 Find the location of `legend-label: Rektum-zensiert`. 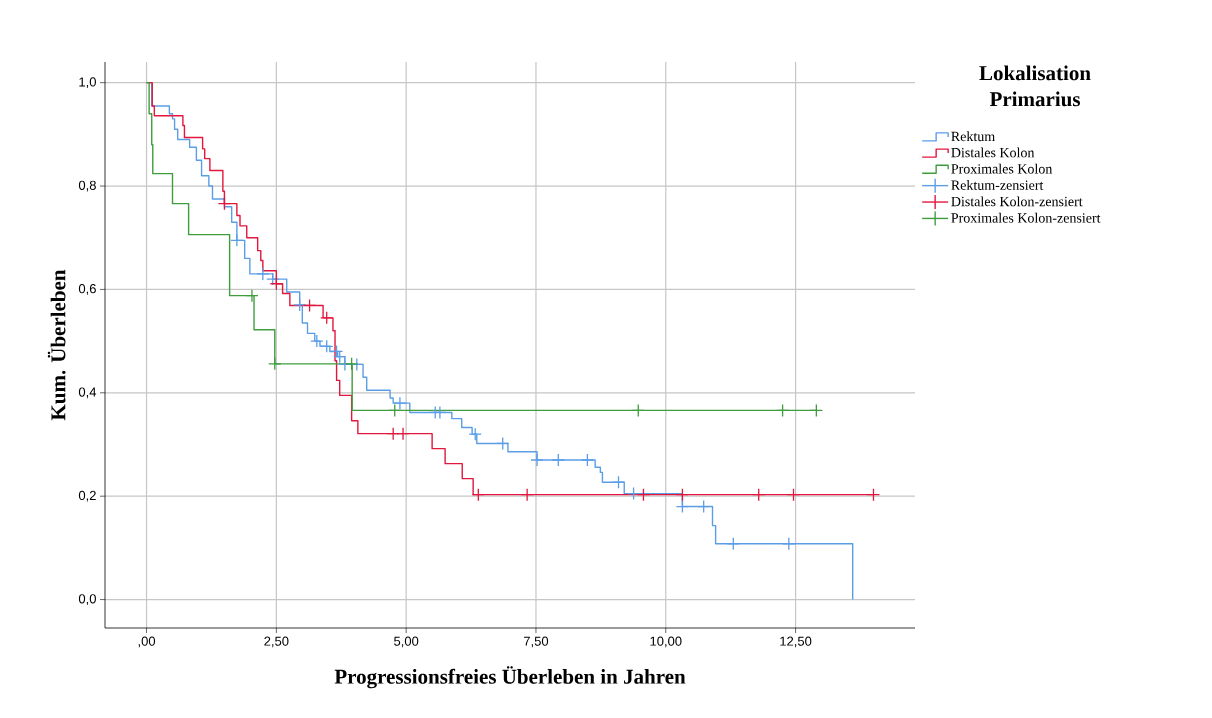

legend-label: Rektum-zensiert is located at coordinates (997, 185).